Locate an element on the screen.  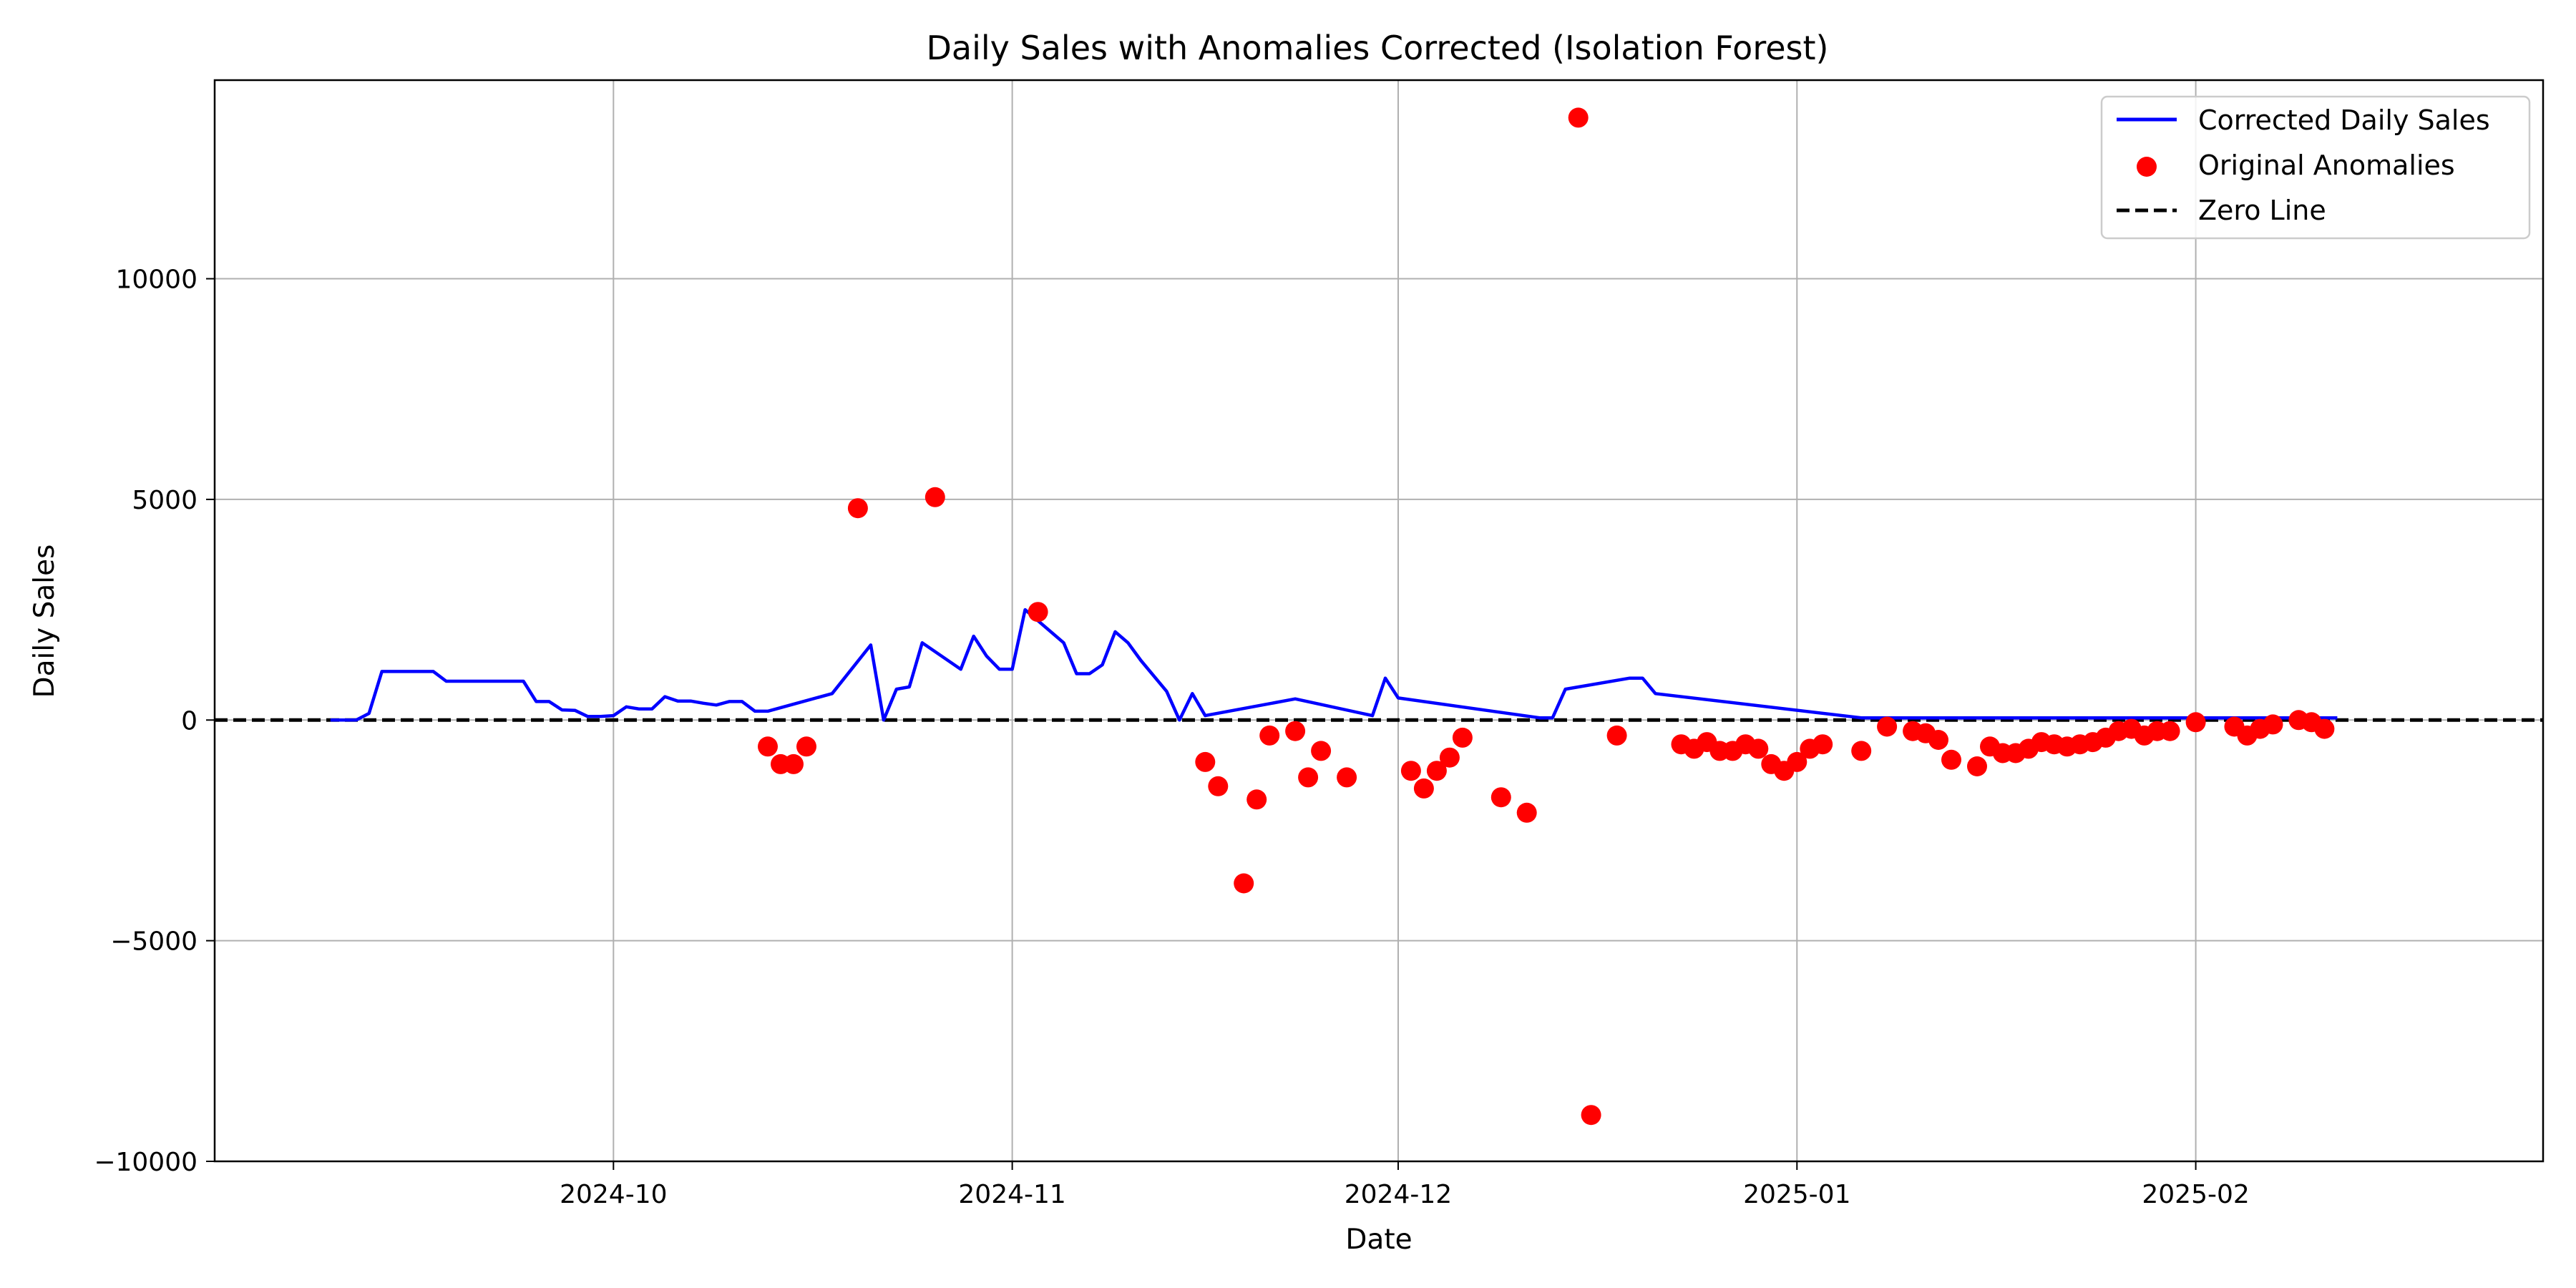
corrected-sales-line is located at coordinates (1334, 665).